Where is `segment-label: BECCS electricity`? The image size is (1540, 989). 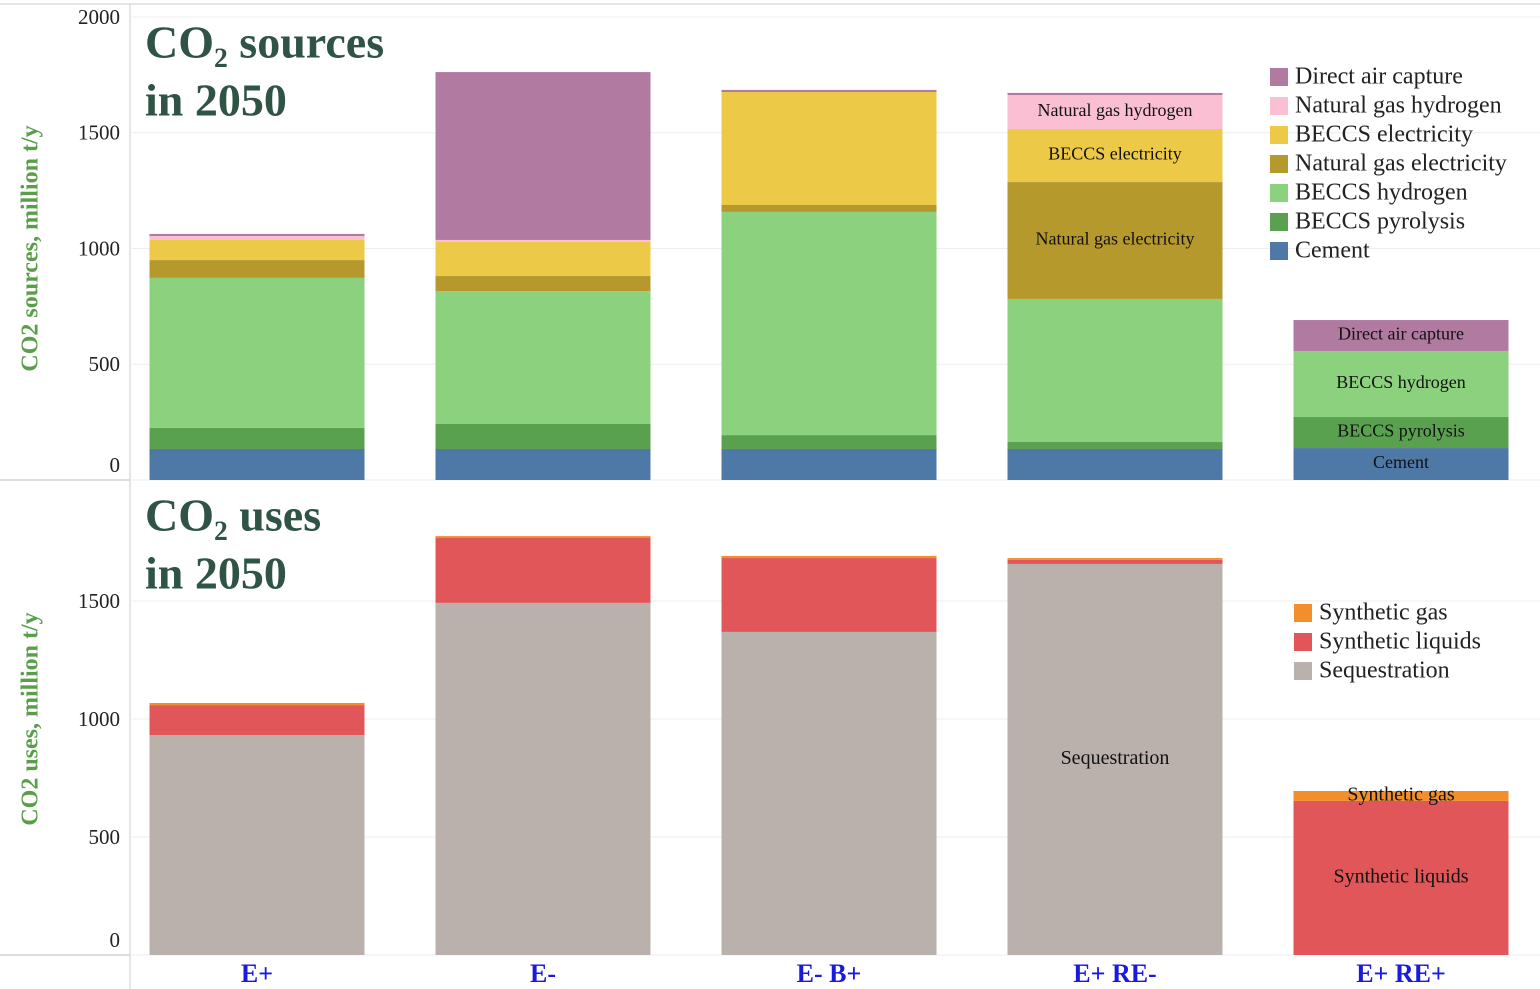 segment-label: BECCS electricity is located at coordinates (1114, 154).